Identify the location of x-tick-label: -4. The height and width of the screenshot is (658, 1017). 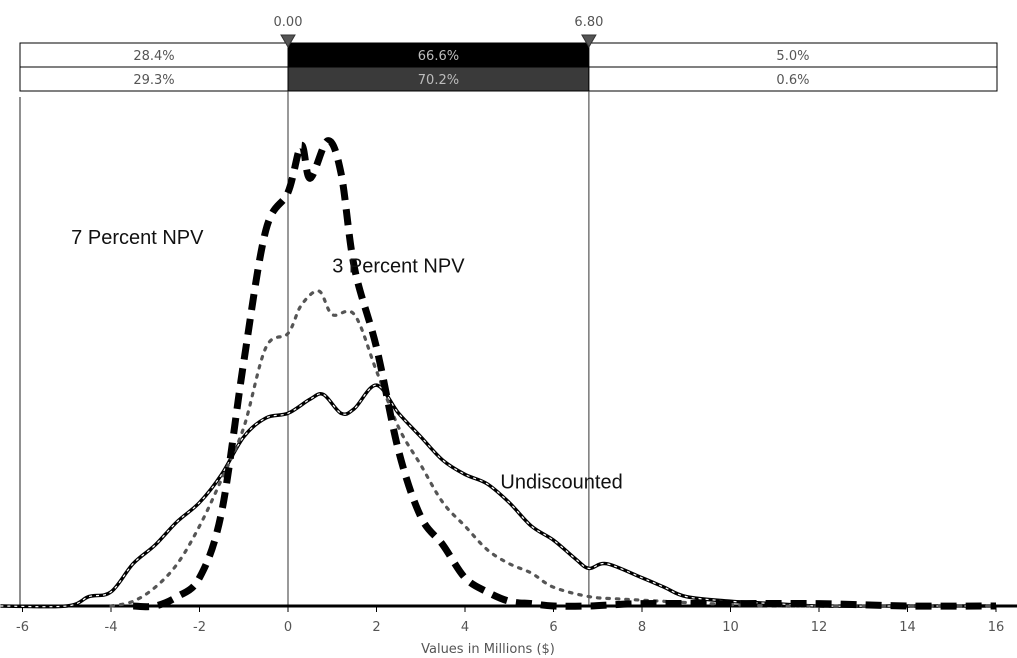
(111, 627).